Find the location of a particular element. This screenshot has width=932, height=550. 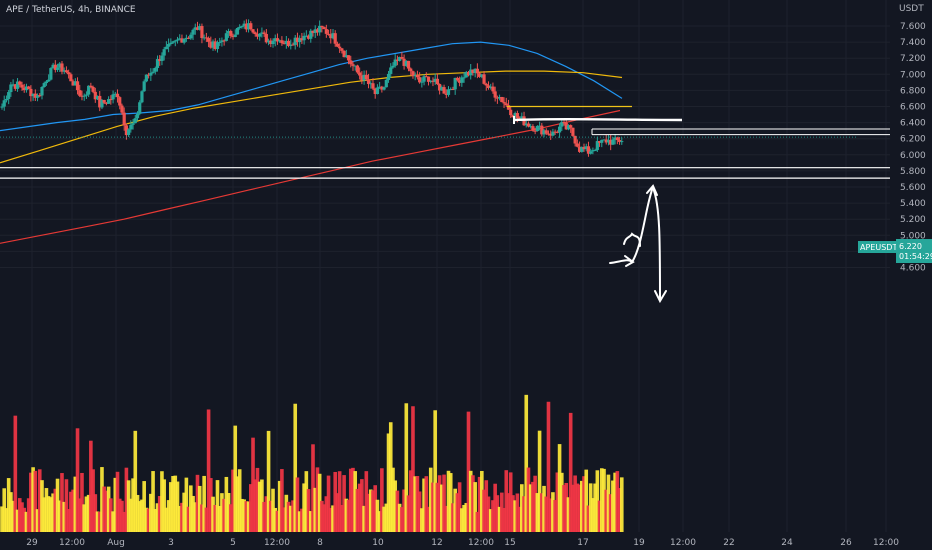

chart-title: APE / TetherUS, 4h, BINANCE is located at coordinates (71, 10).